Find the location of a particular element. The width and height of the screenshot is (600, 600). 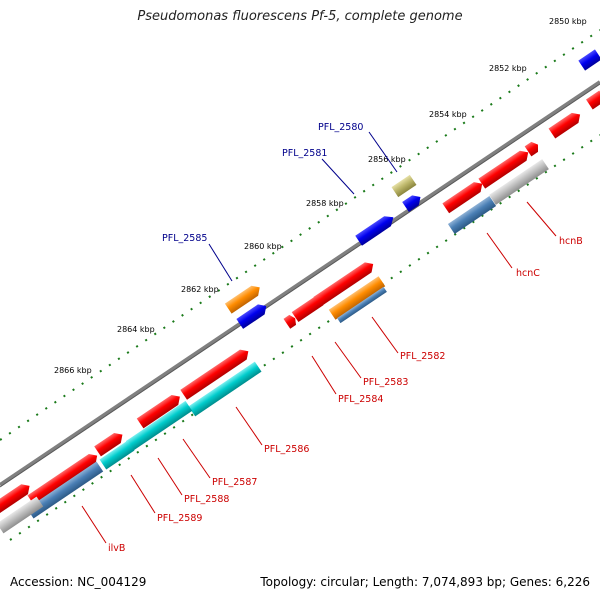

feature-grey-hcnB is located at coordinates (519, 182).